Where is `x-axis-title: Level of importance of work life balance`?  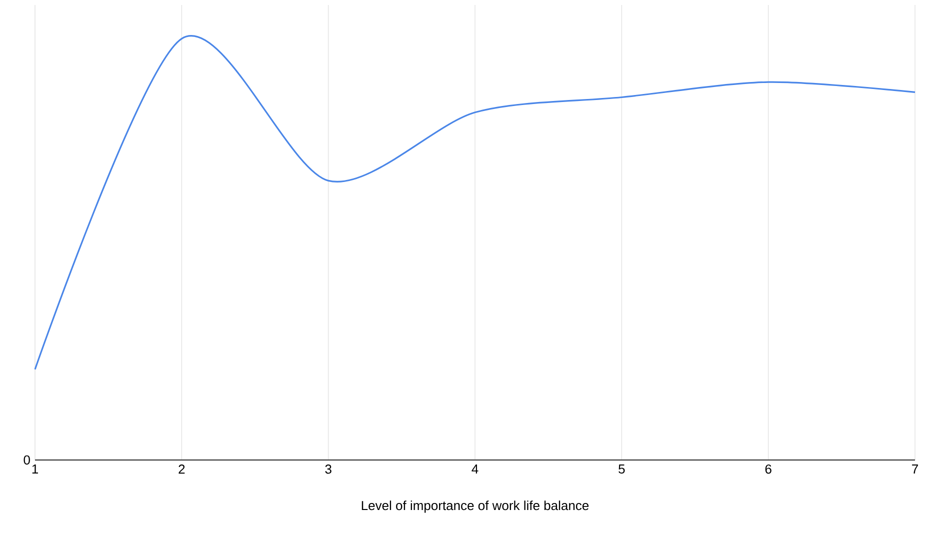
x-axis-title: Level of importance of work life balance is located at coordinates (475, 506).